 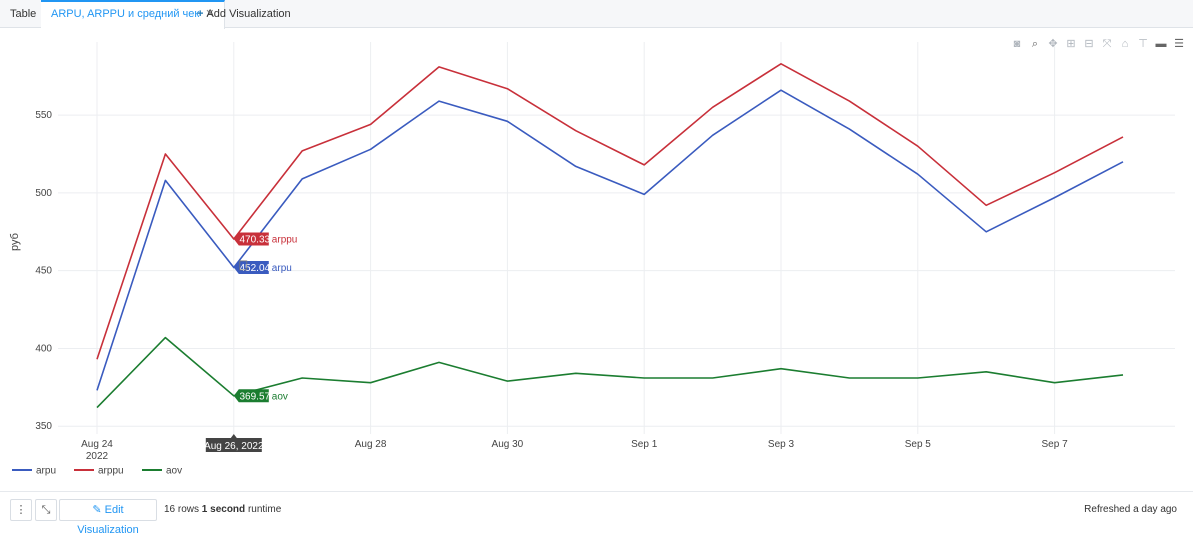 I want to click on expand-icon: ⤡, so click(x=46, y=510).